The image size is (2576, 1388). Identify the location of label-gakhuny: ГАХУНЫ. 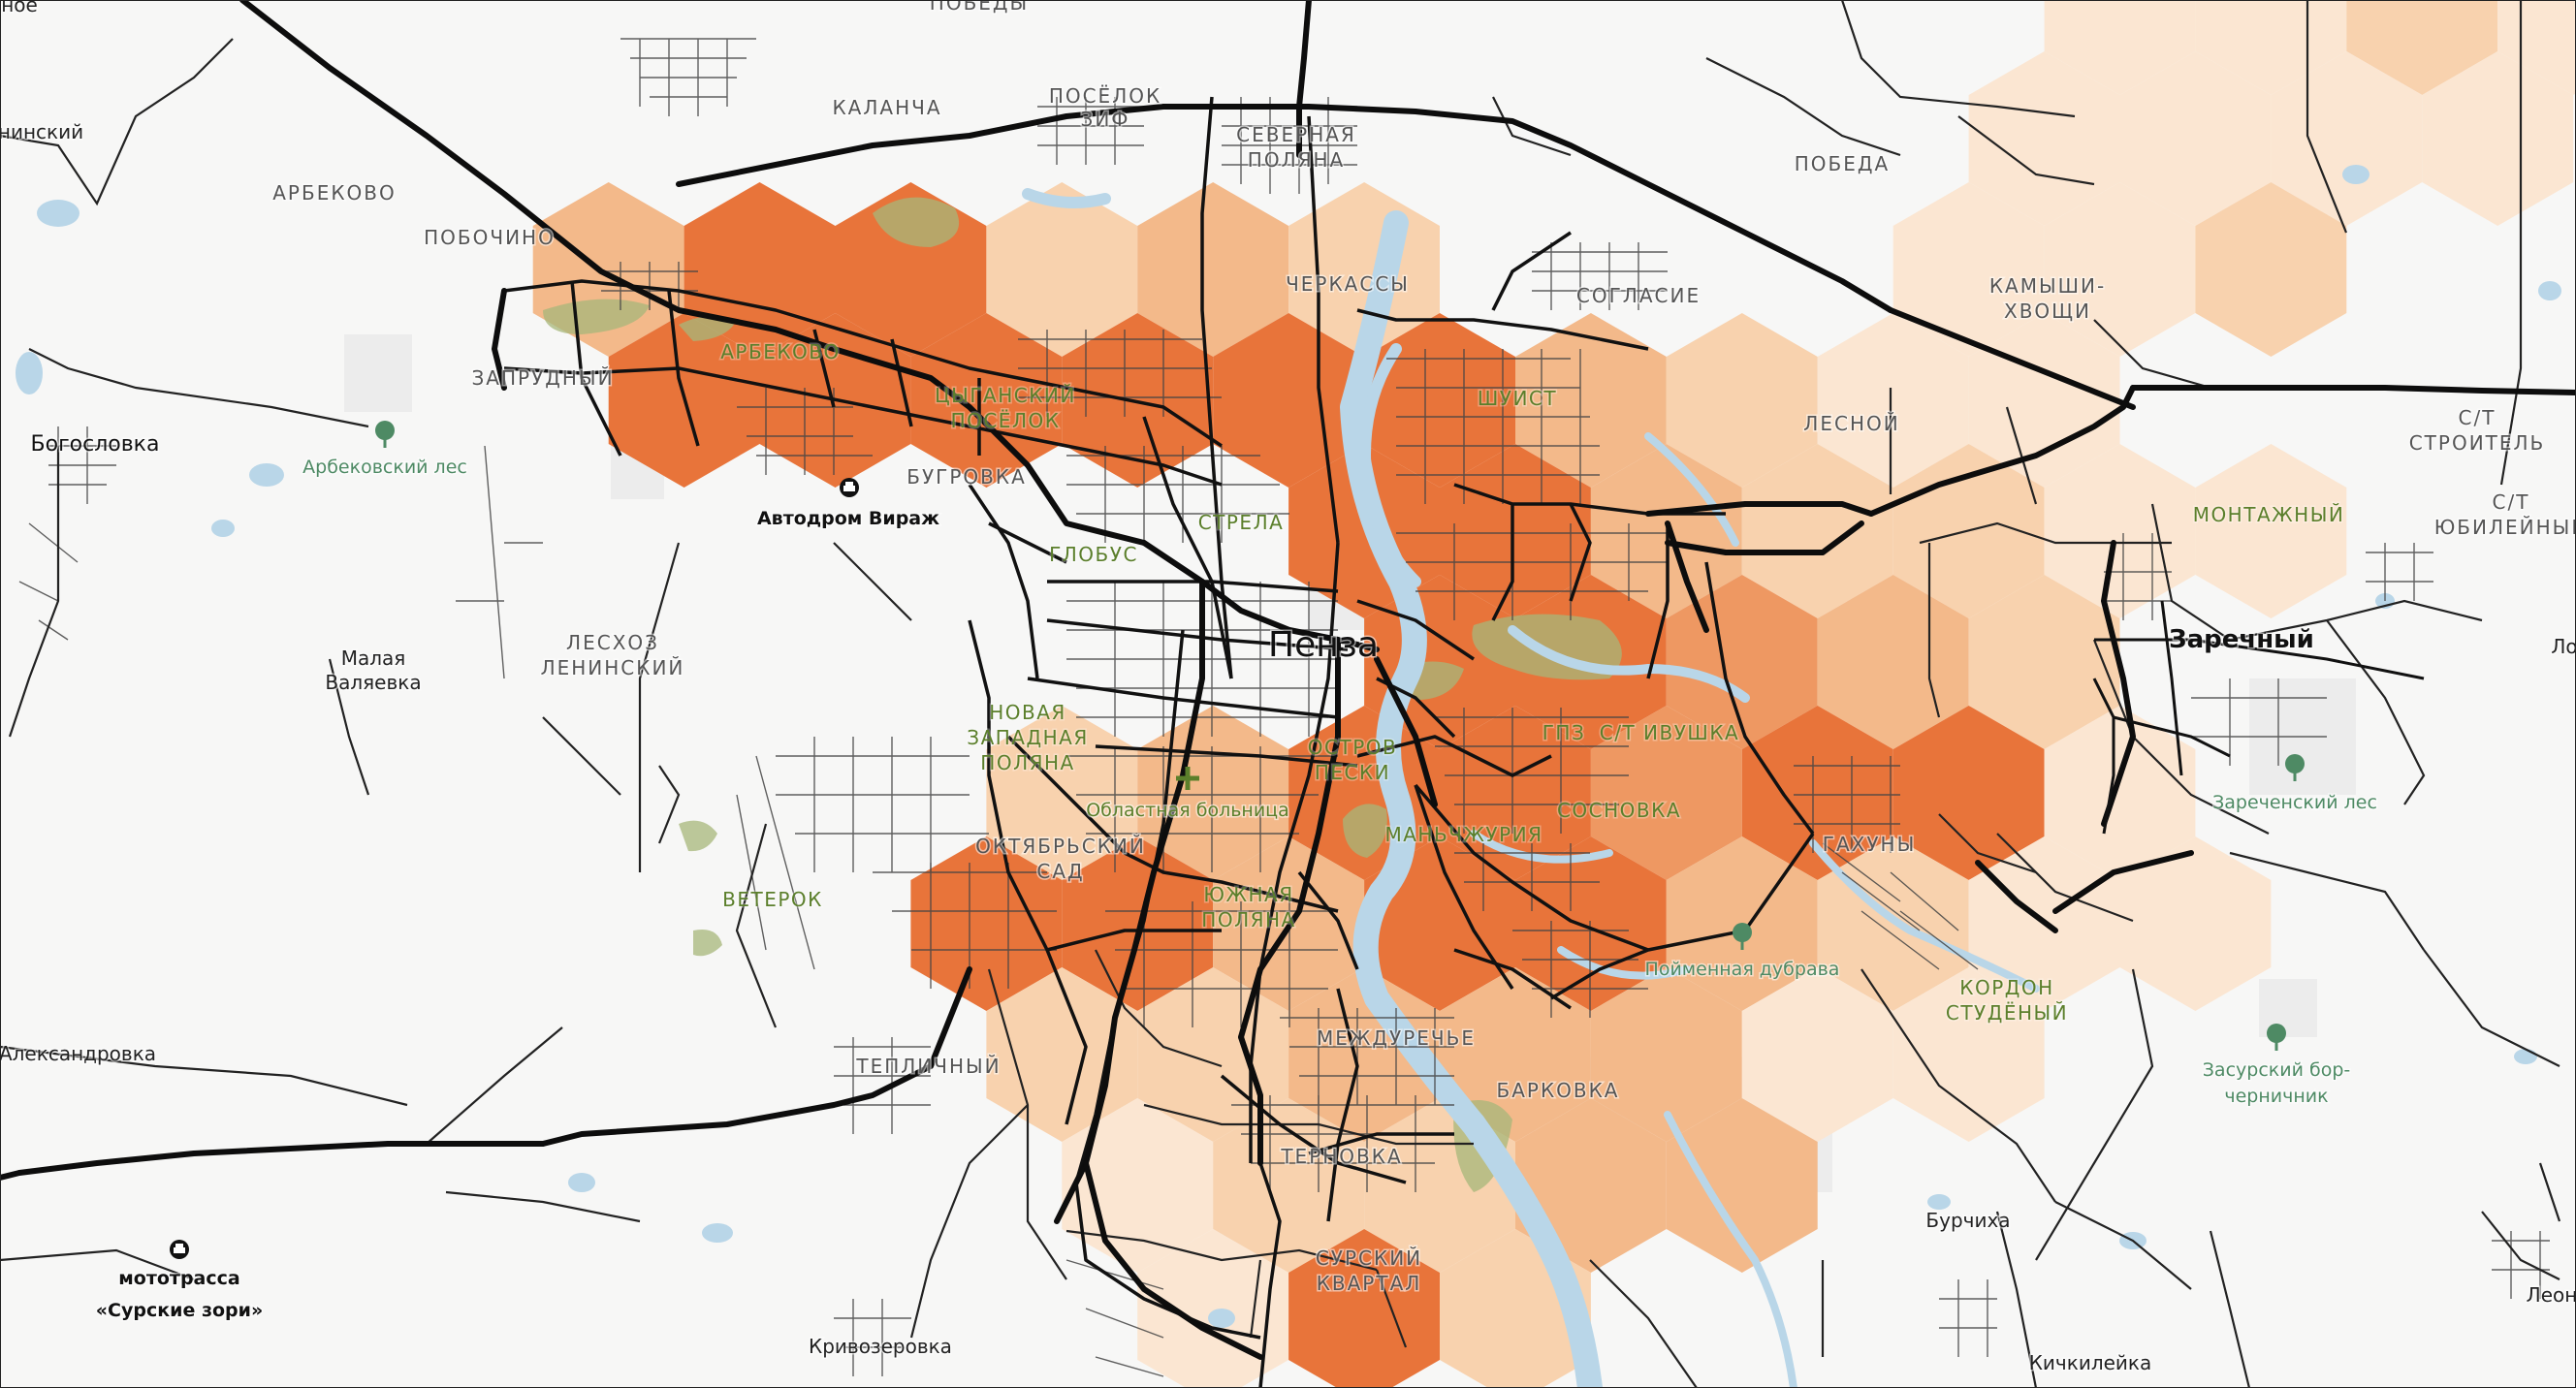
(1869, 844).